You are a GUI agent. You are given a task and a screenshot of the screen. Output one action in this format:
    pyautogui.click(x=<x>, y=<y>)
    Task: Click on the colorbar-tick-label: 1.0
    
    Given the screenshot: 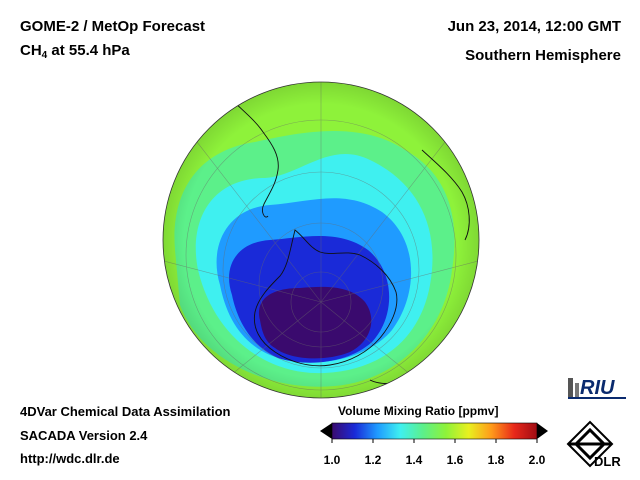 What is the action you would take?
    pyautogui.click(x=332, y=460)
    